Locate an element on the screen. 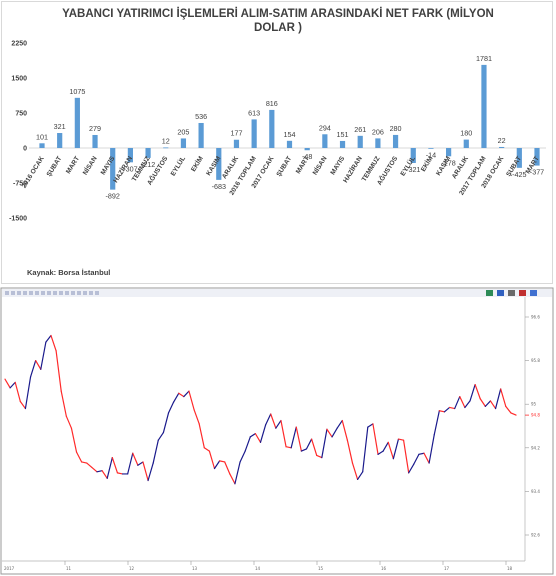  data-label: 180 is located at coordinates (466, 133).